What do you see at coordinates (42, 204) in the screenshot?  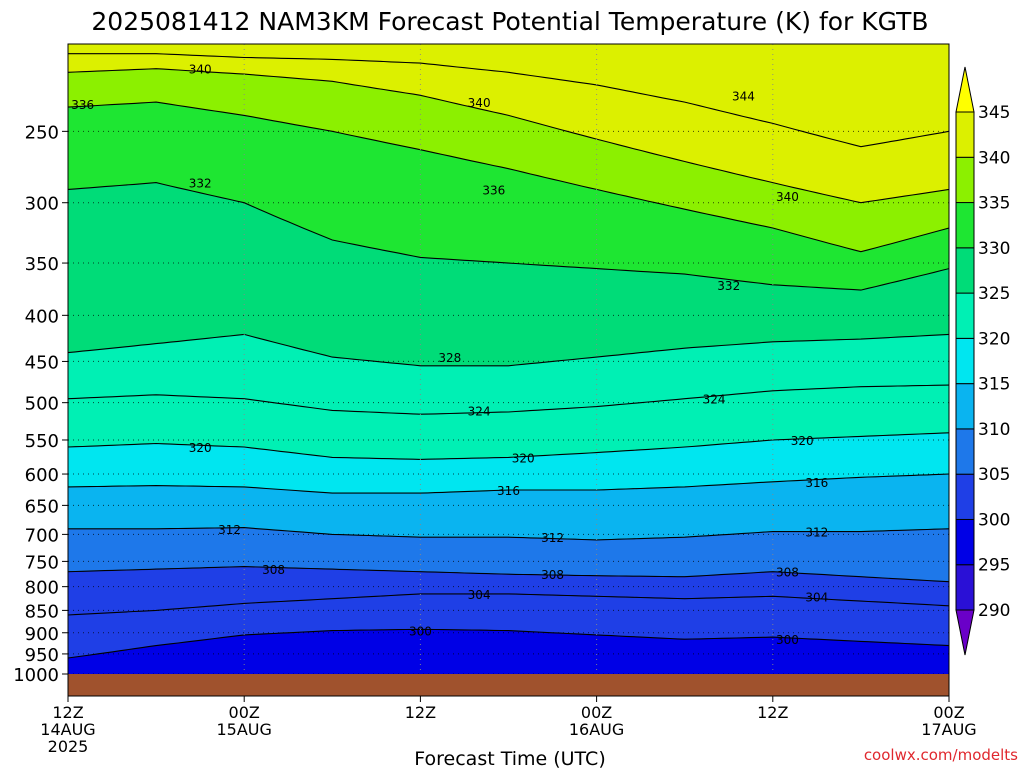 I see `y-tick-label: 300` at bounding box center [42, 204].